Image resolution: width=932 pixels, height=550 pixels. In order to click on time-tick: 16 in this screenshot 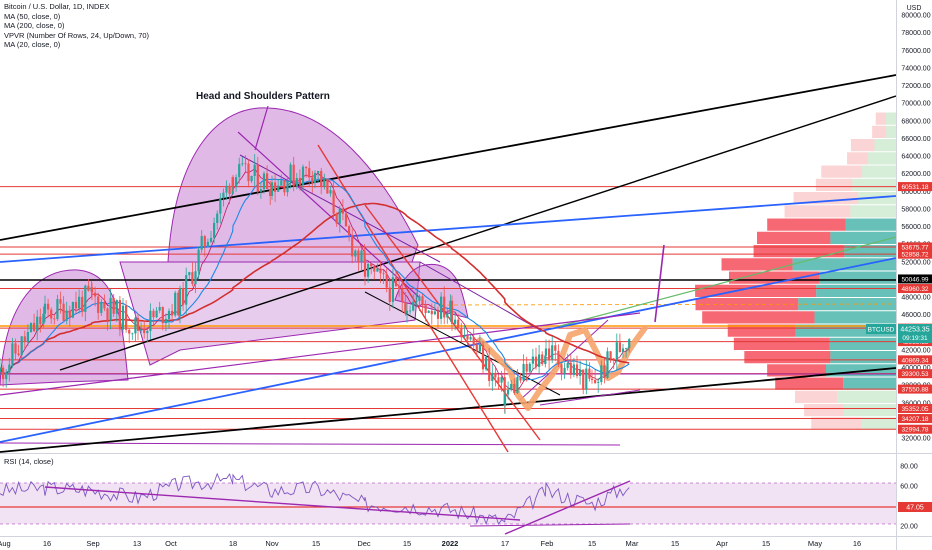, I will do `click(857, 543)`.